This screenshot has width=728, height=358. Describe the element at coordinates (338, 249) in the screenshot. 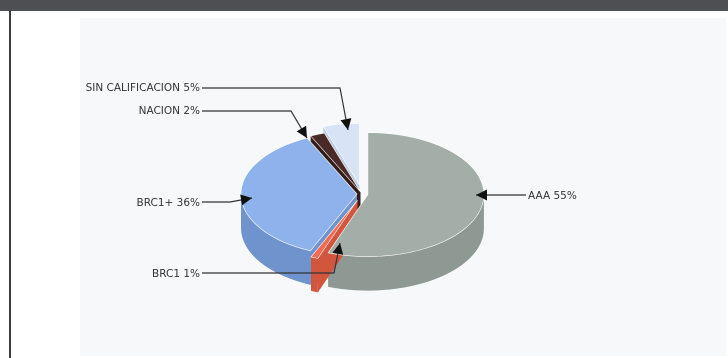

I see `leader-arrow-brc1` at that location.